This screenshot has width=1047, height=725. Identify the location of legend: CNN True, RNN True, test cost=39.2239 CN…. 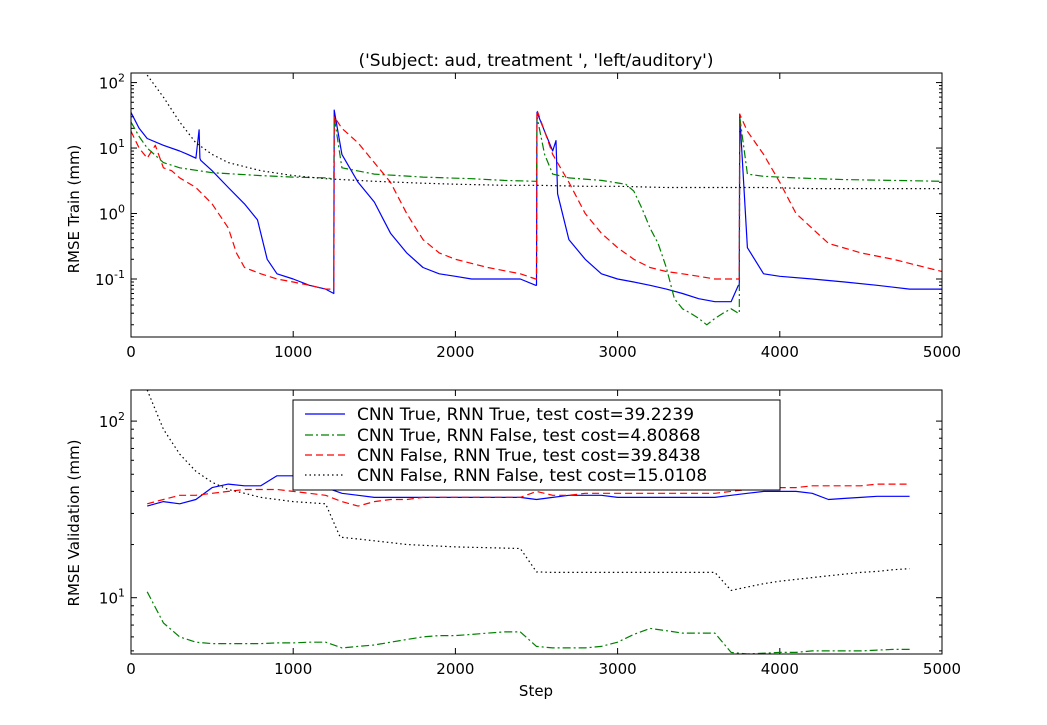
(536, 445).